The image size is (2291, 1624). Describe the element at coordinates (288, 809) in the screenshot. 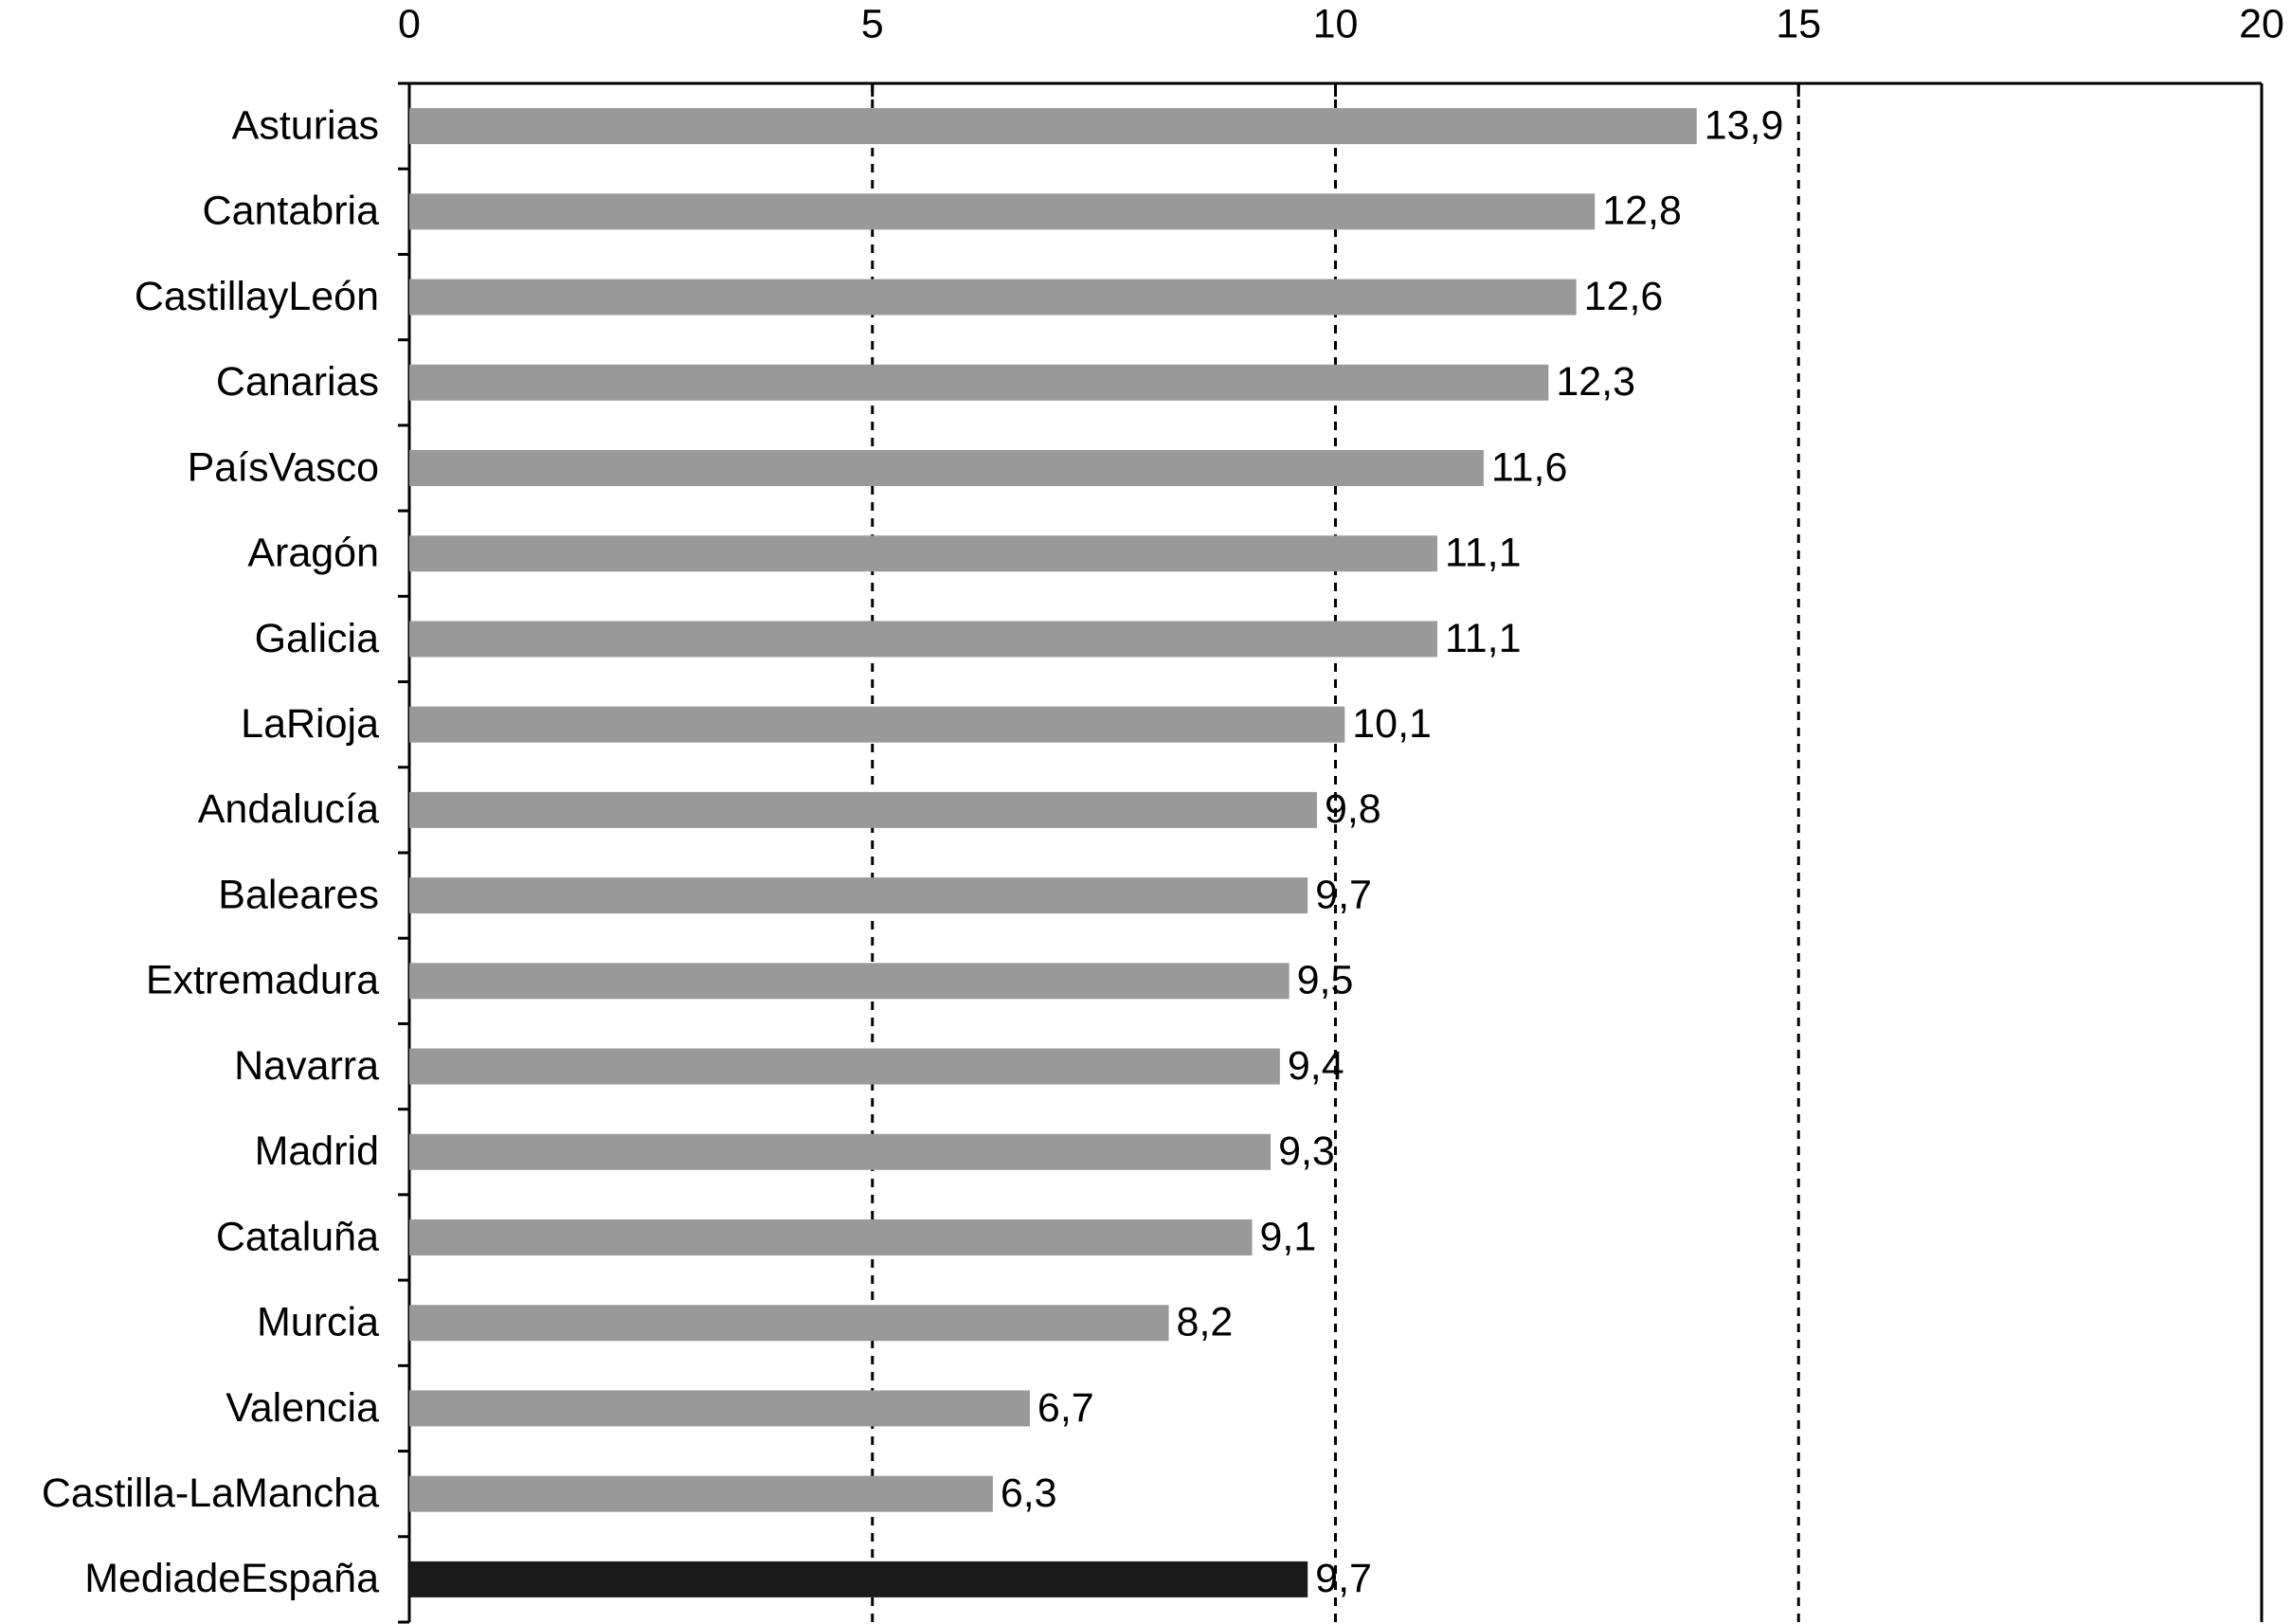

I see `y-tick-label: Andalucía` at that location.